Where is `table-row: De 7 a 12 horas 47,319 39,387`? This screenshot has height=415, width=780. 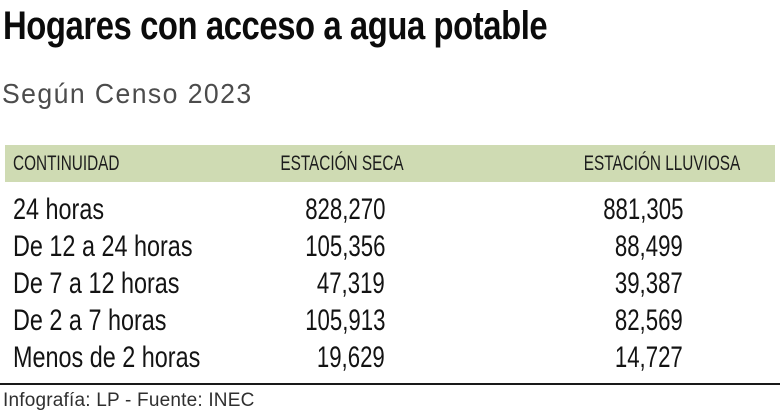
table-row: De 7 a 12 horas 47,319 39,387 is located at coordinates (390, 283).